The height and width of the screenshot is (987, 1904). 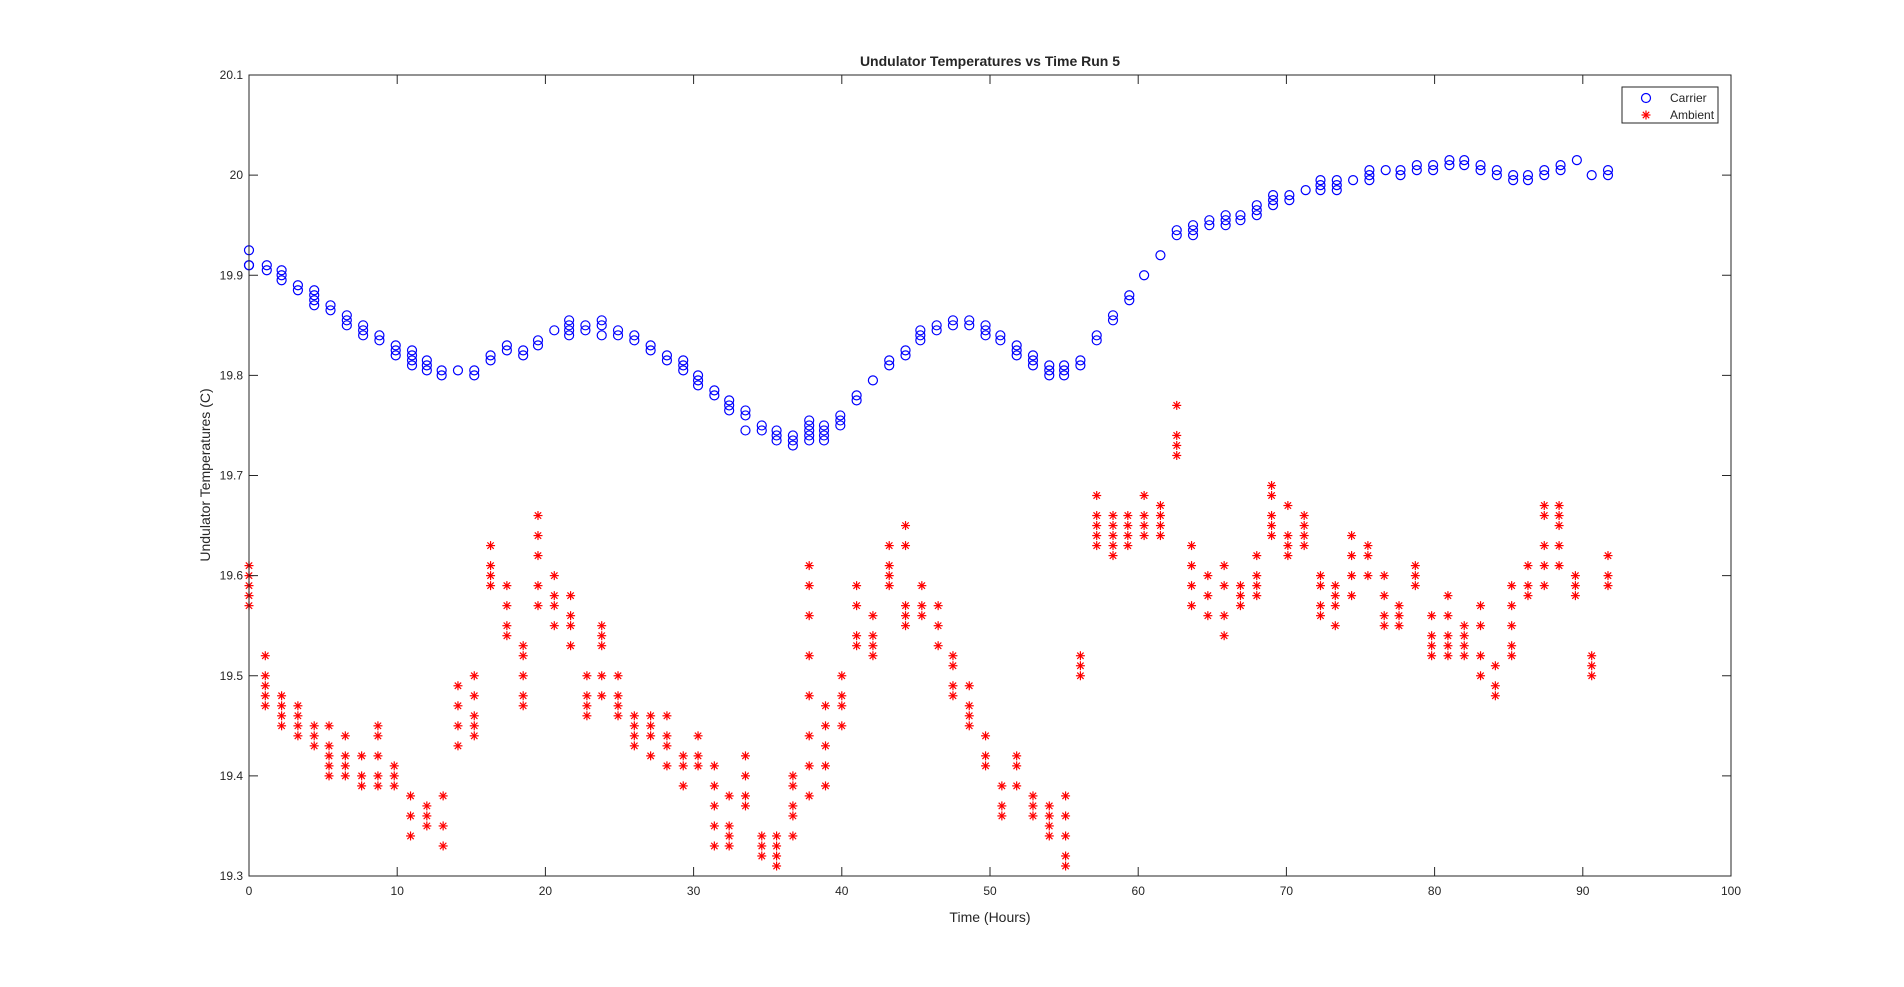 What do you see at coordinates (398, 891) in the screenshot?
I see `x-tick-label: 10` at bounding box center [398, 891].